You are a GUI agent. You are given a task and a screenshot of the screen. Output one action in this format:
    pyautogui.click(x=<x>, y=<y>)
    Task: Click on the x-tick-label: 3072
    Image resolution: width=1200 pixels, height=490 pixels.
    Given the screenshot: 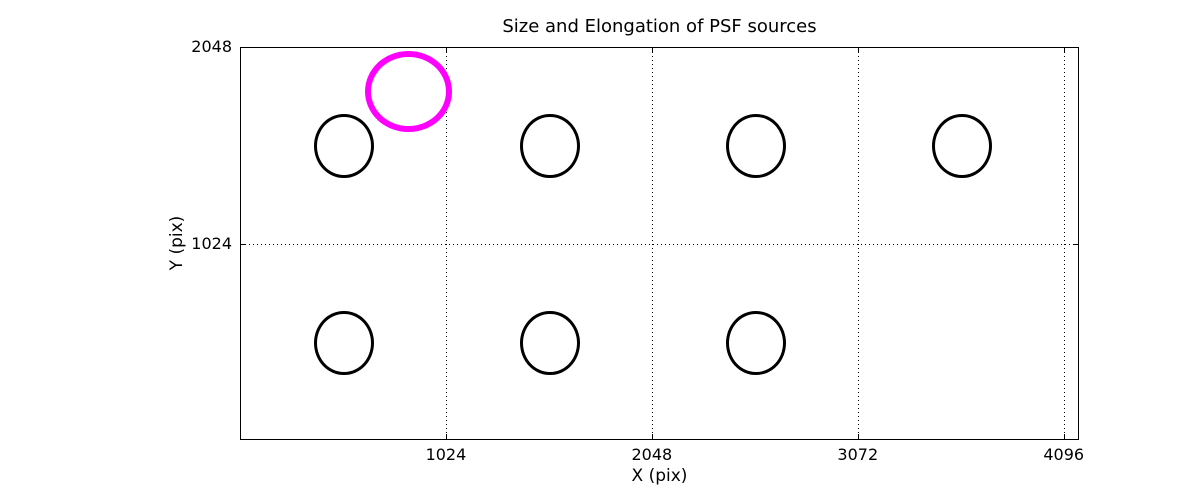 What is the action you would take?
    pyautogui.click(x=858, y=454)
    